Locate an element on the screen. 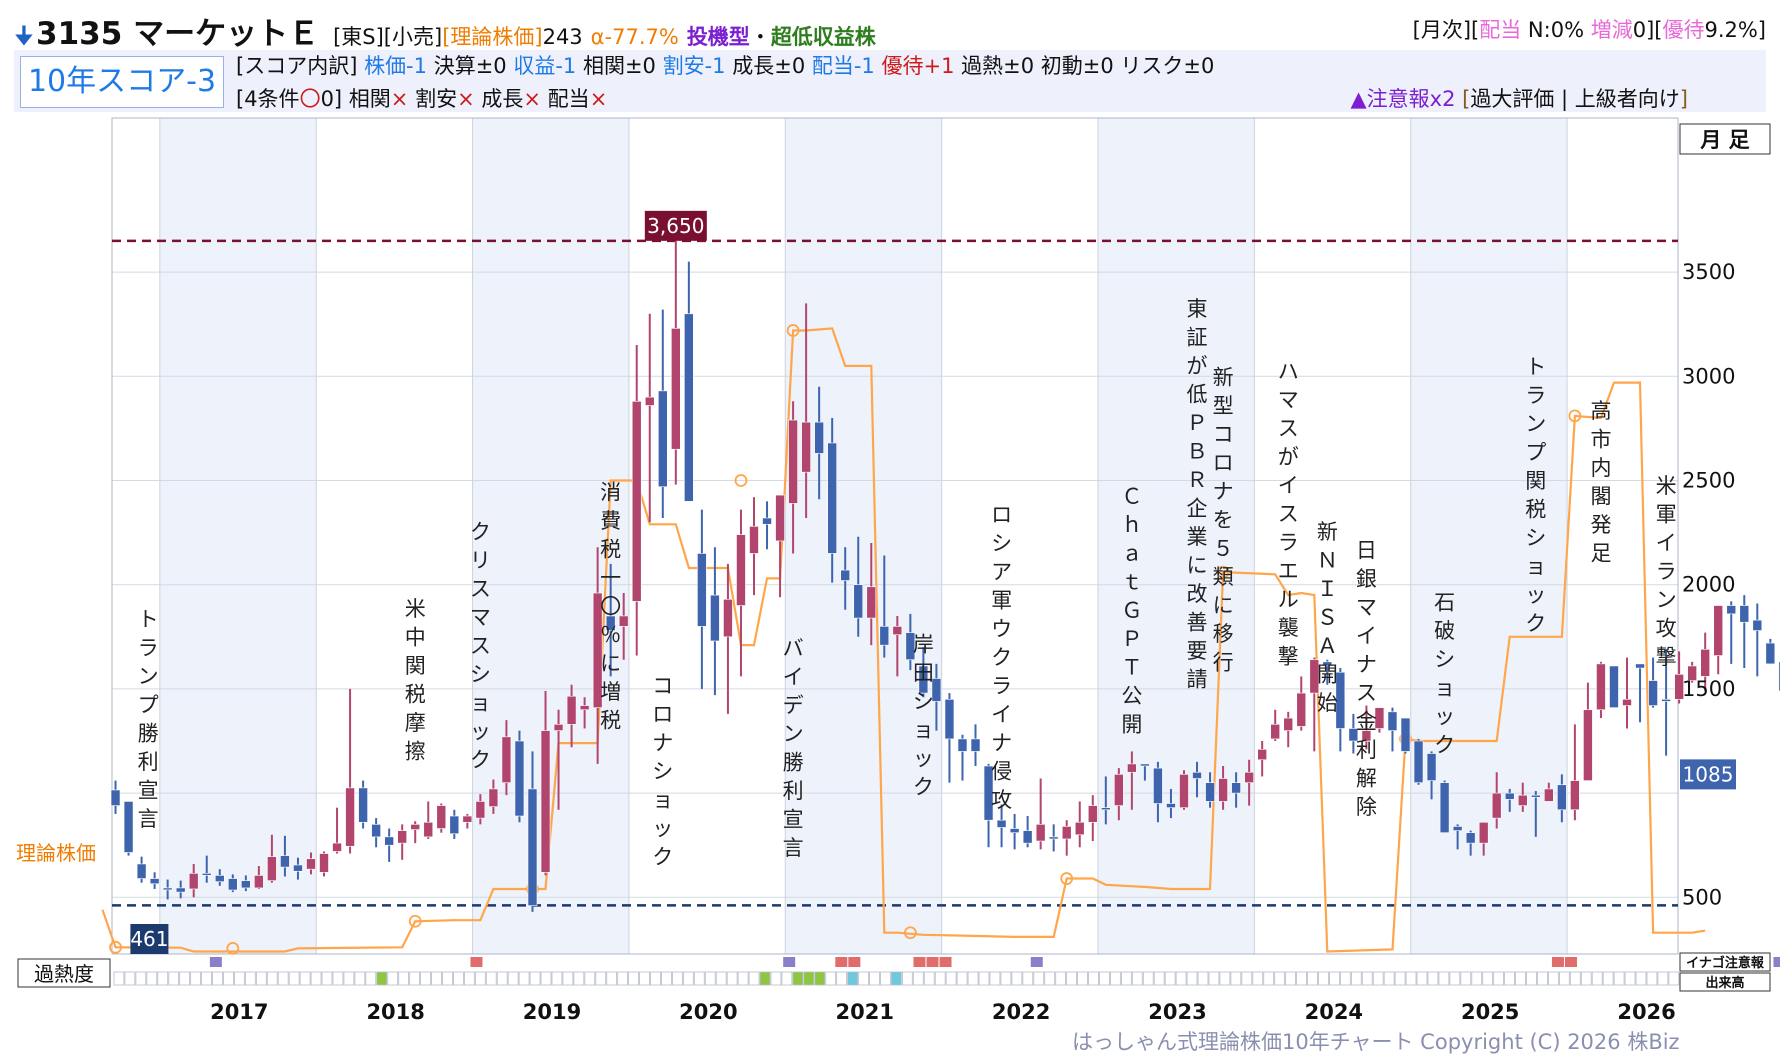 The width and height of the screenshot is (1780, 1056). event-label: 東証が低ＰＢＲ企業に改善要請 is located at coordinates (1197, 494).